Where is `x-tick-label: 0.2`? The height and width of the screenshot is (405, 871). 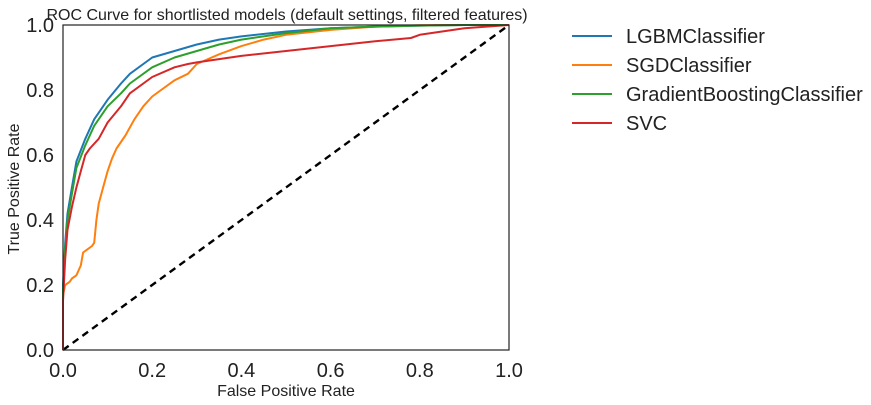
x-tick-label: 0.2 is located at coordinates (152, 371).